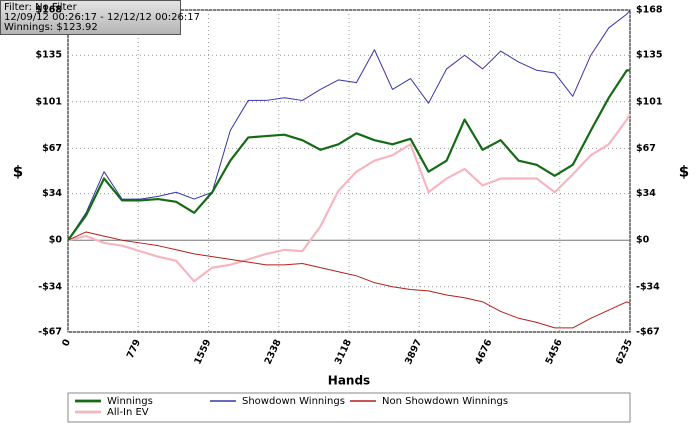 The width and height of the screenshot is (700, 433). What do you see at coordinates (349, 407) in the screenshot?
I see `legend` at bounding box center [349, 407].